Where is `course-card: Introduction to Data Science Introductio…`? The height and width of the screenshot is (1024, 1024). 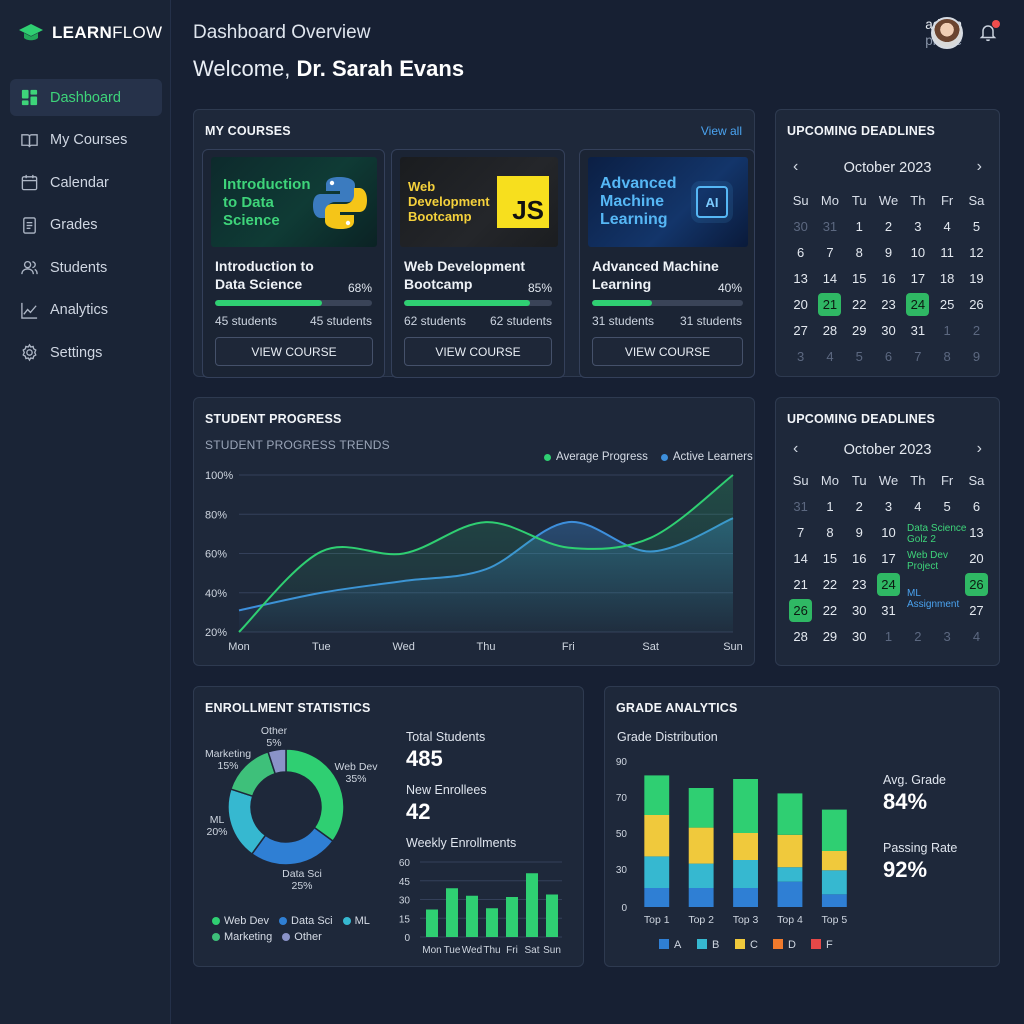 course-card: Introduction to Data Science Introductio… is located at coordinates (293, 263).